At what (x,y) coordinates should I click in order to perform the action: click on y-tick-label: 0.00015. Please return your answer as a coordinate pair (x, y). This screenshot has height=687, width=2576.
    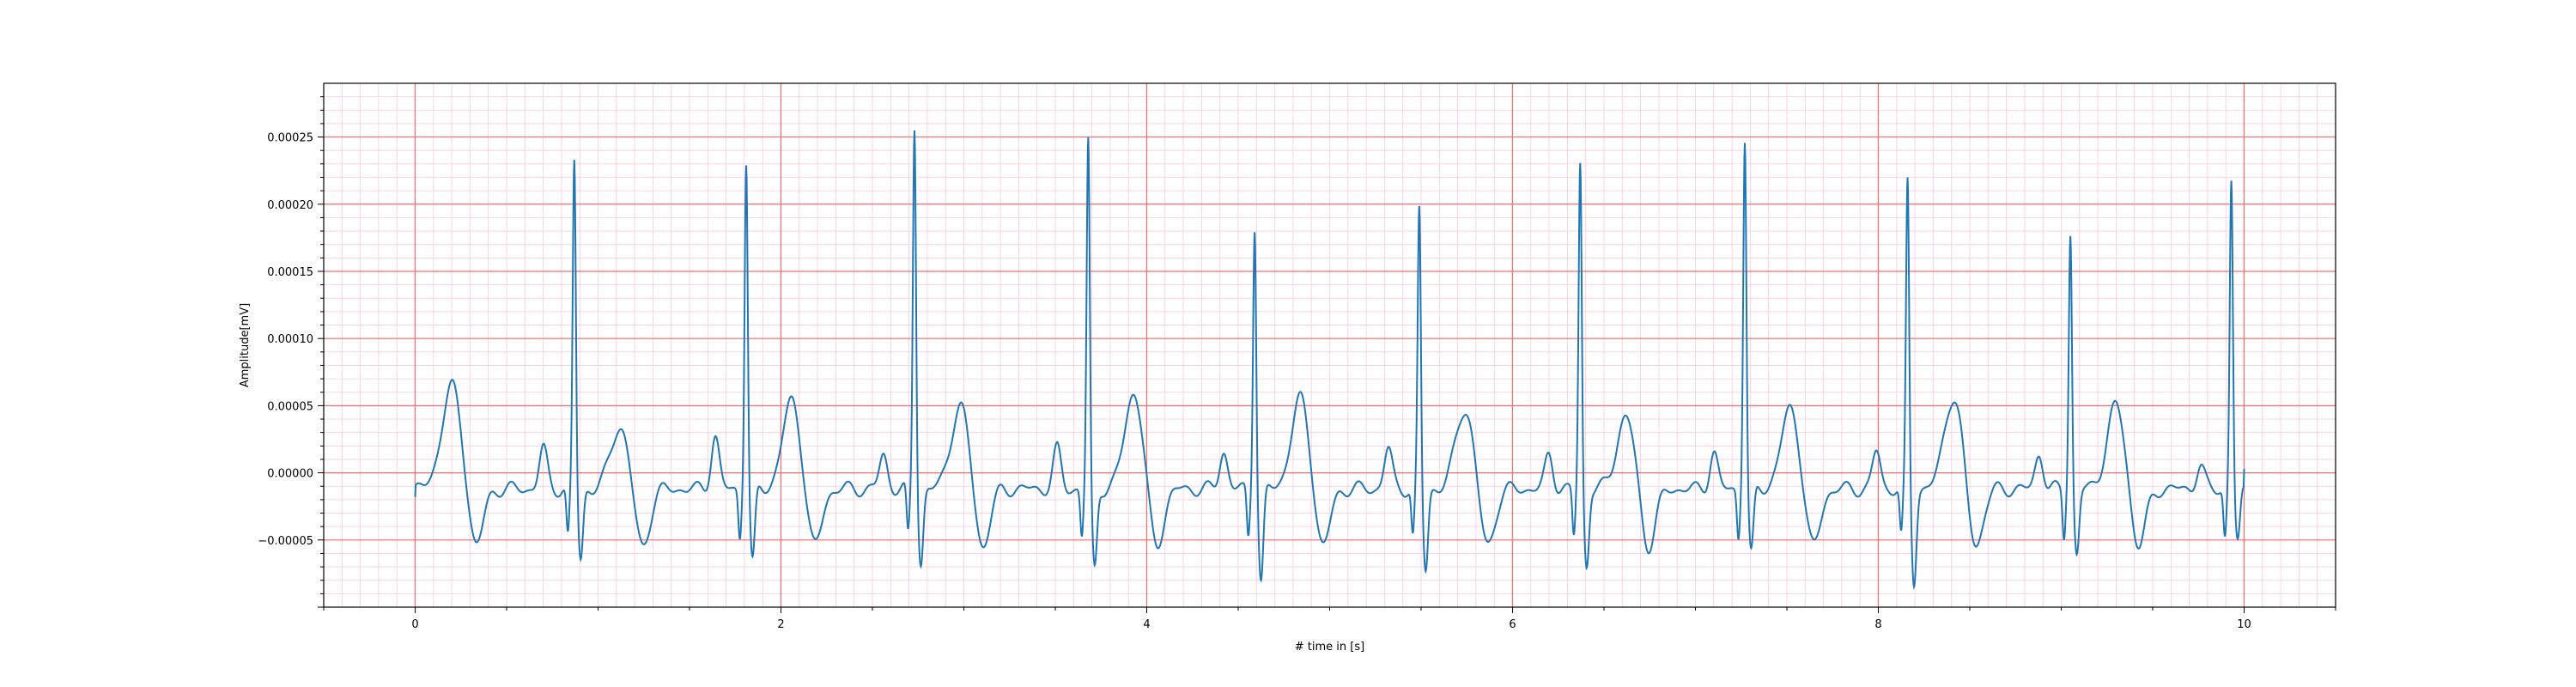
    Looking at the image, I should click on (290, 272).